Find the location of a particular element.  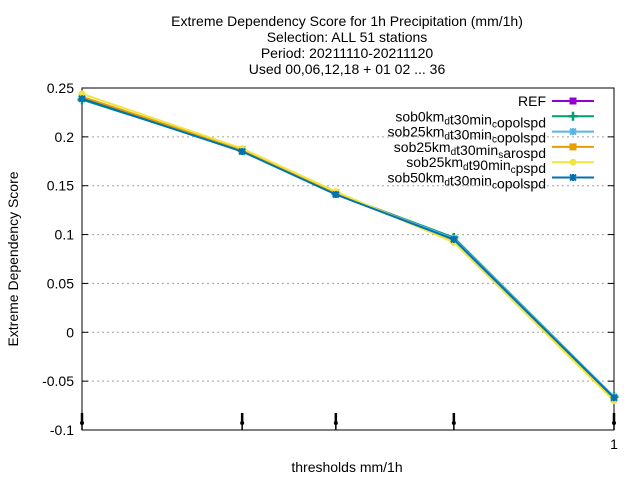

y-tick-label: 0 is located at coordinates (70, 332).